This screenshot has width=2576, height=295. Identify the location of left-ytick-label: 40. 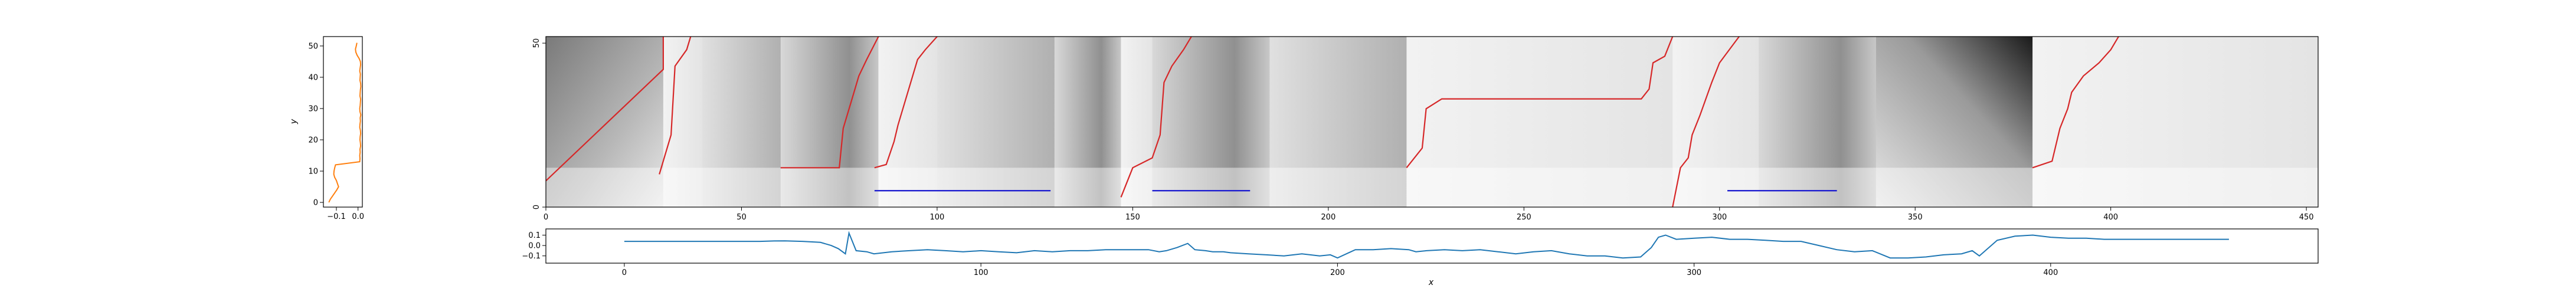
(313, 77).